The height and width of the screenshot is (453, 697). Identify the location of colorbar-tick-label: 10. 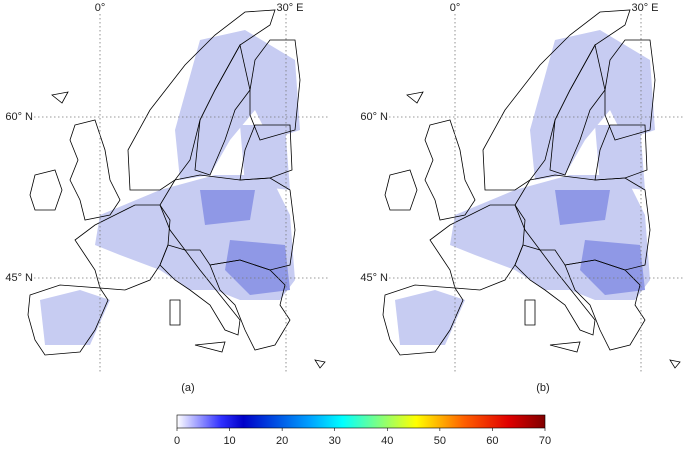
(229, 441).